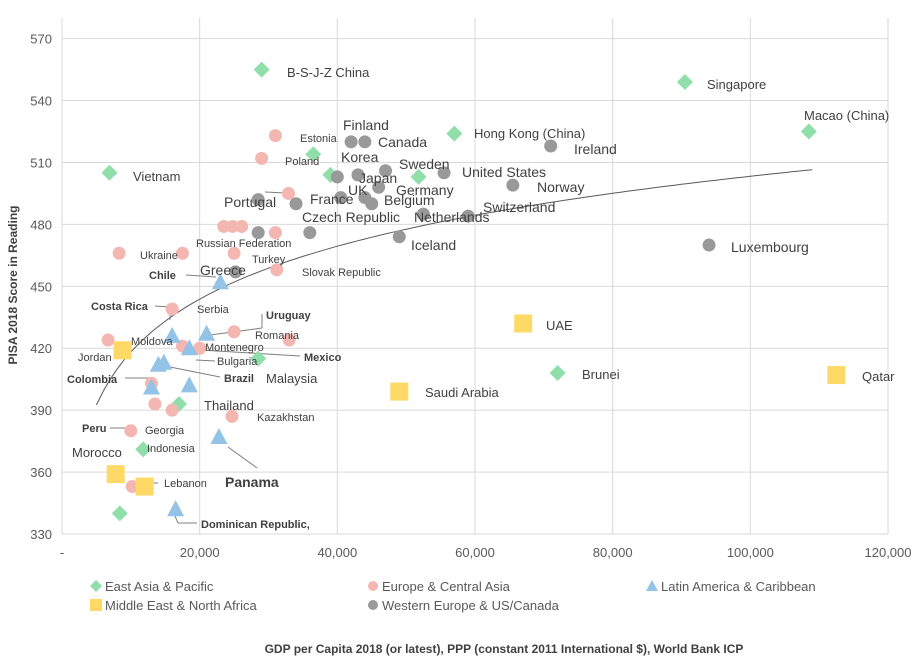 The image size is (918, 660). Describe the element at coordinates (360, 157) in the screenshot. I see `korea-label: Korea` at that location.